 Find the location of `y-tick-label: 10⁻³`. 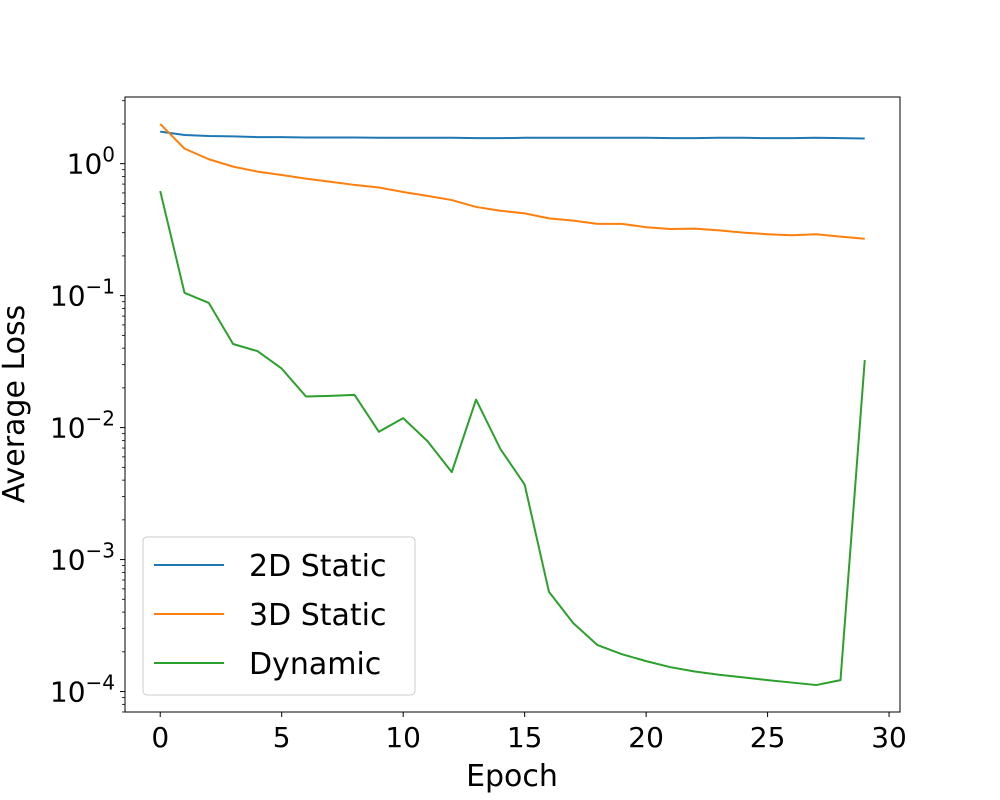

y-tick-label: 10⁻³ is located at coordinates (82, 558).